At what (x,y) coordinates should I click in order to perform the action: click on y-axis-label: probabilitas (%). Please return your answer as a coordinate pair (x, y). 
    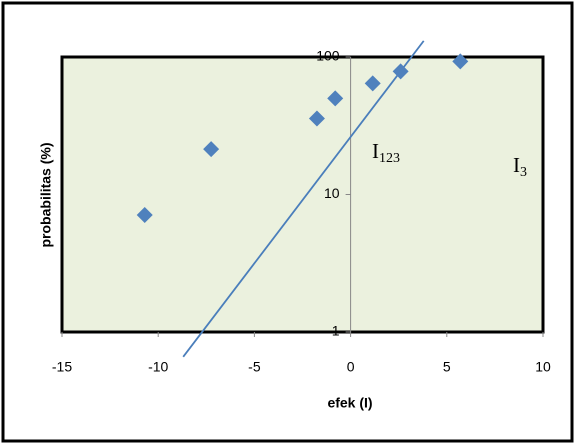
    Looking at the image, I should click on (46, 194).